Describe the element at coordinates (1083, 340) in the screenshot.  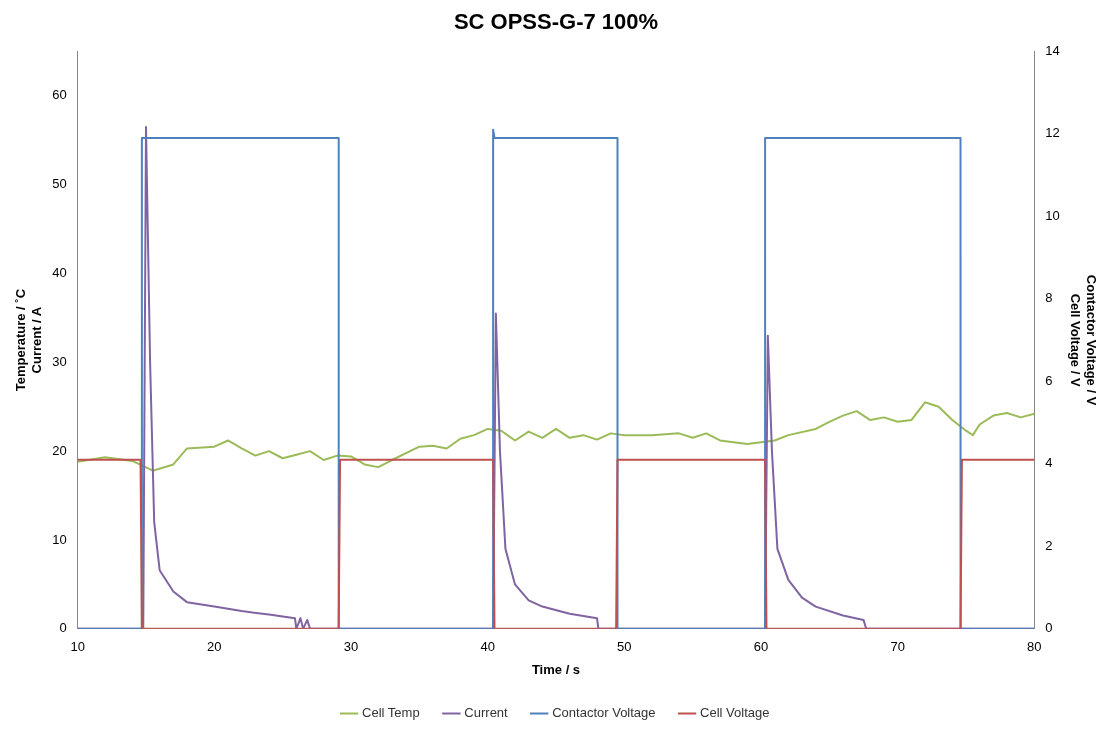
I see `y2-axis-title: Contactor Voltage / V Cell Voltage / V` at that location.